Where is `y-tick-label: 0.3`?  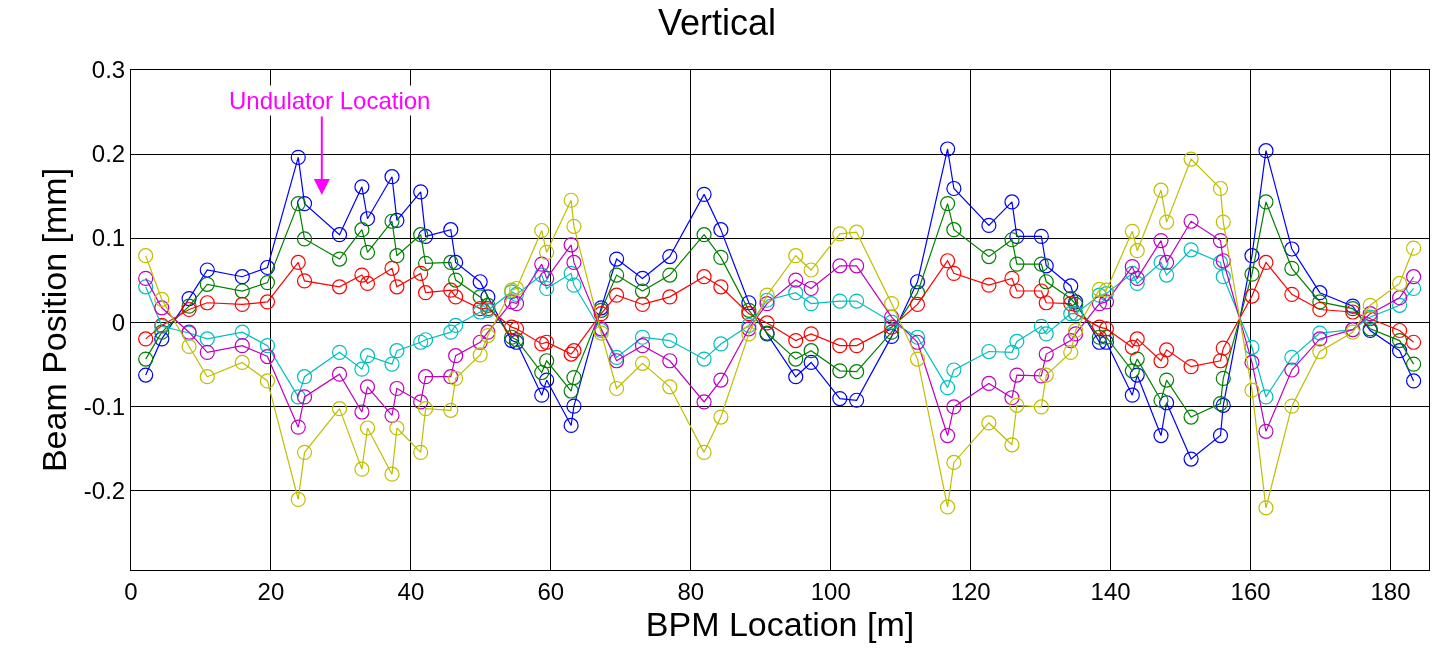 y-tick-label: 0.3 is located at coordinates (108, 70).